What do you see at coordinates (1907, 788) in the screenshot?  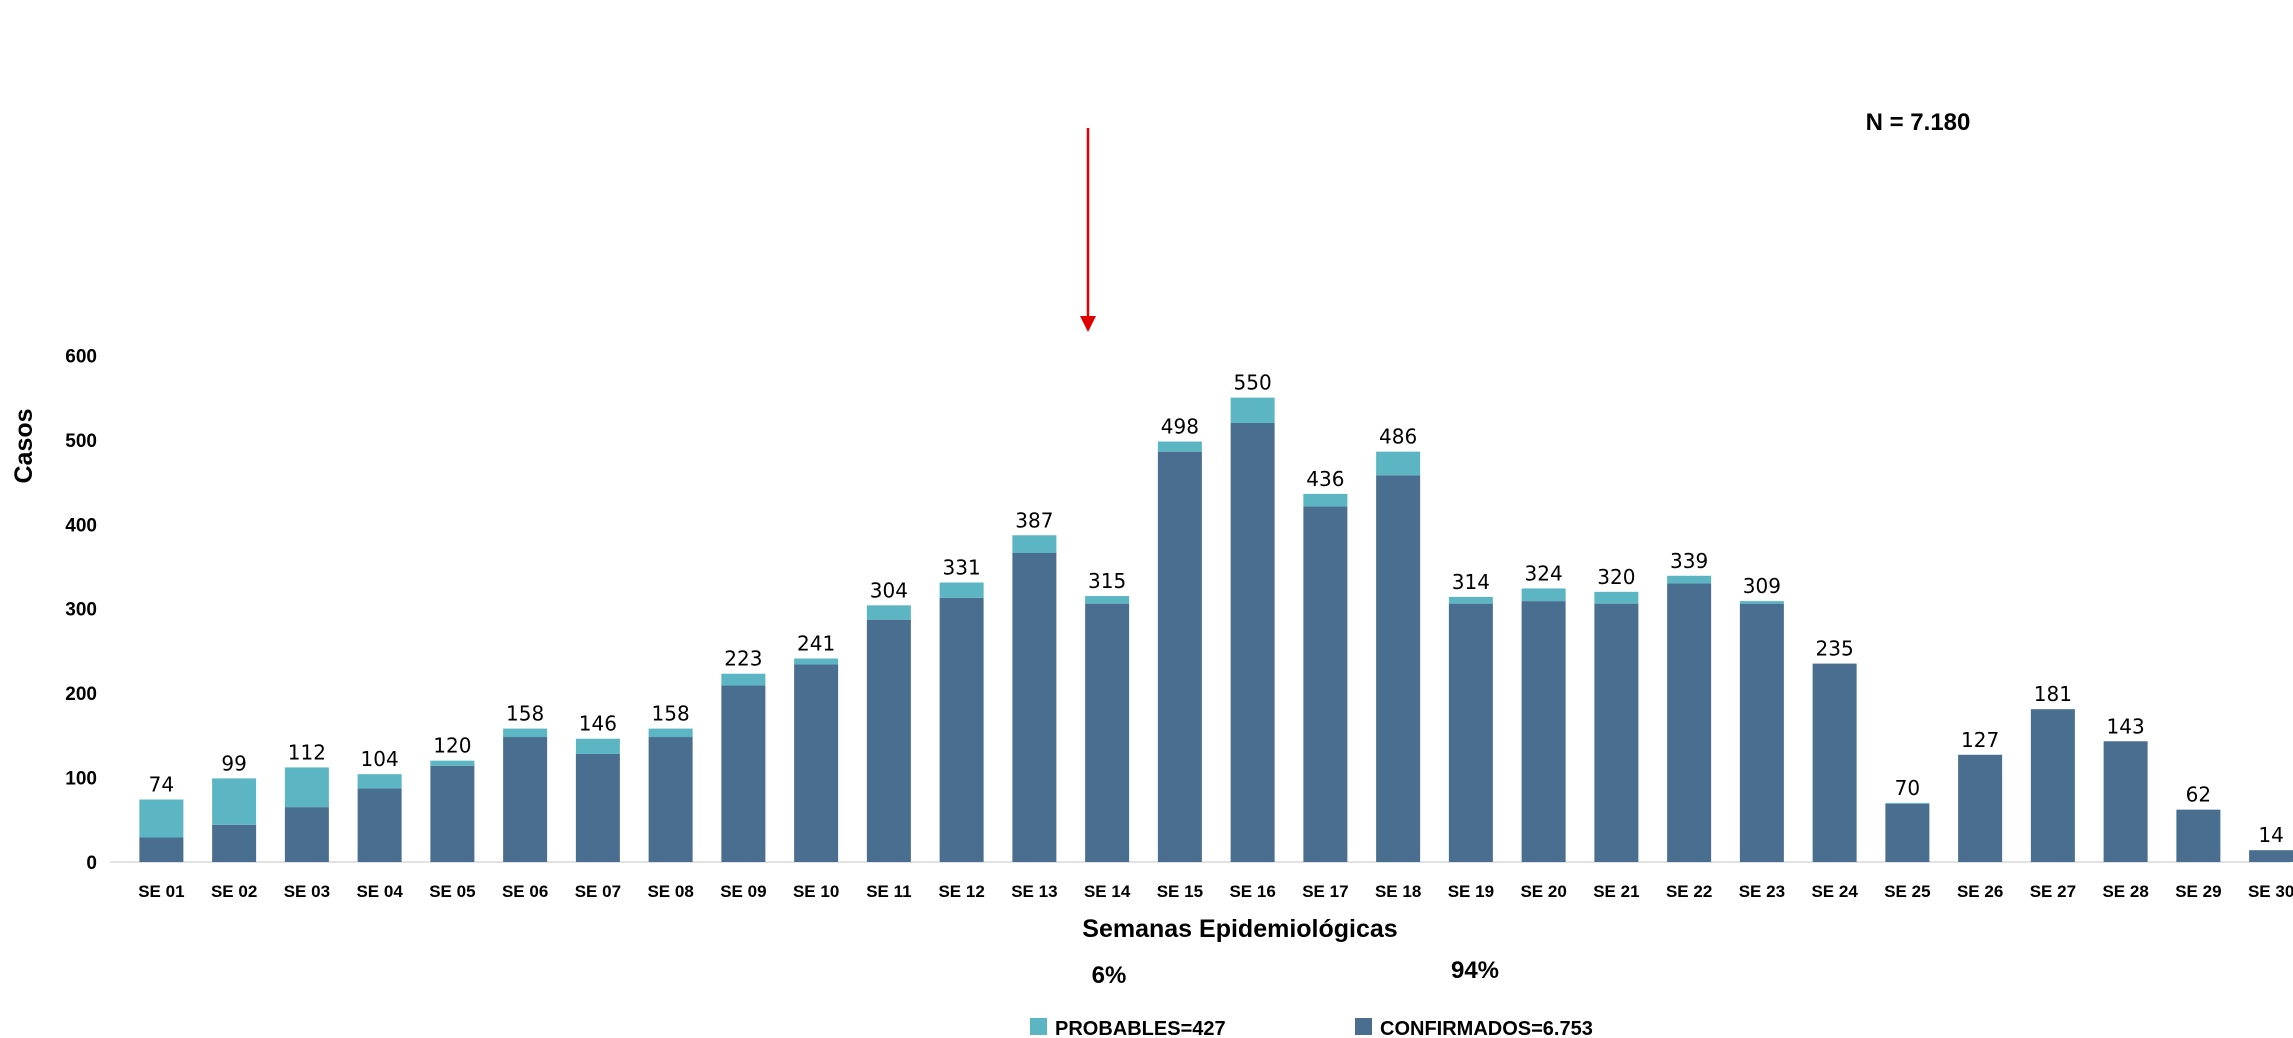 I see `total-label: 70` at bounding box center [1907, 788].